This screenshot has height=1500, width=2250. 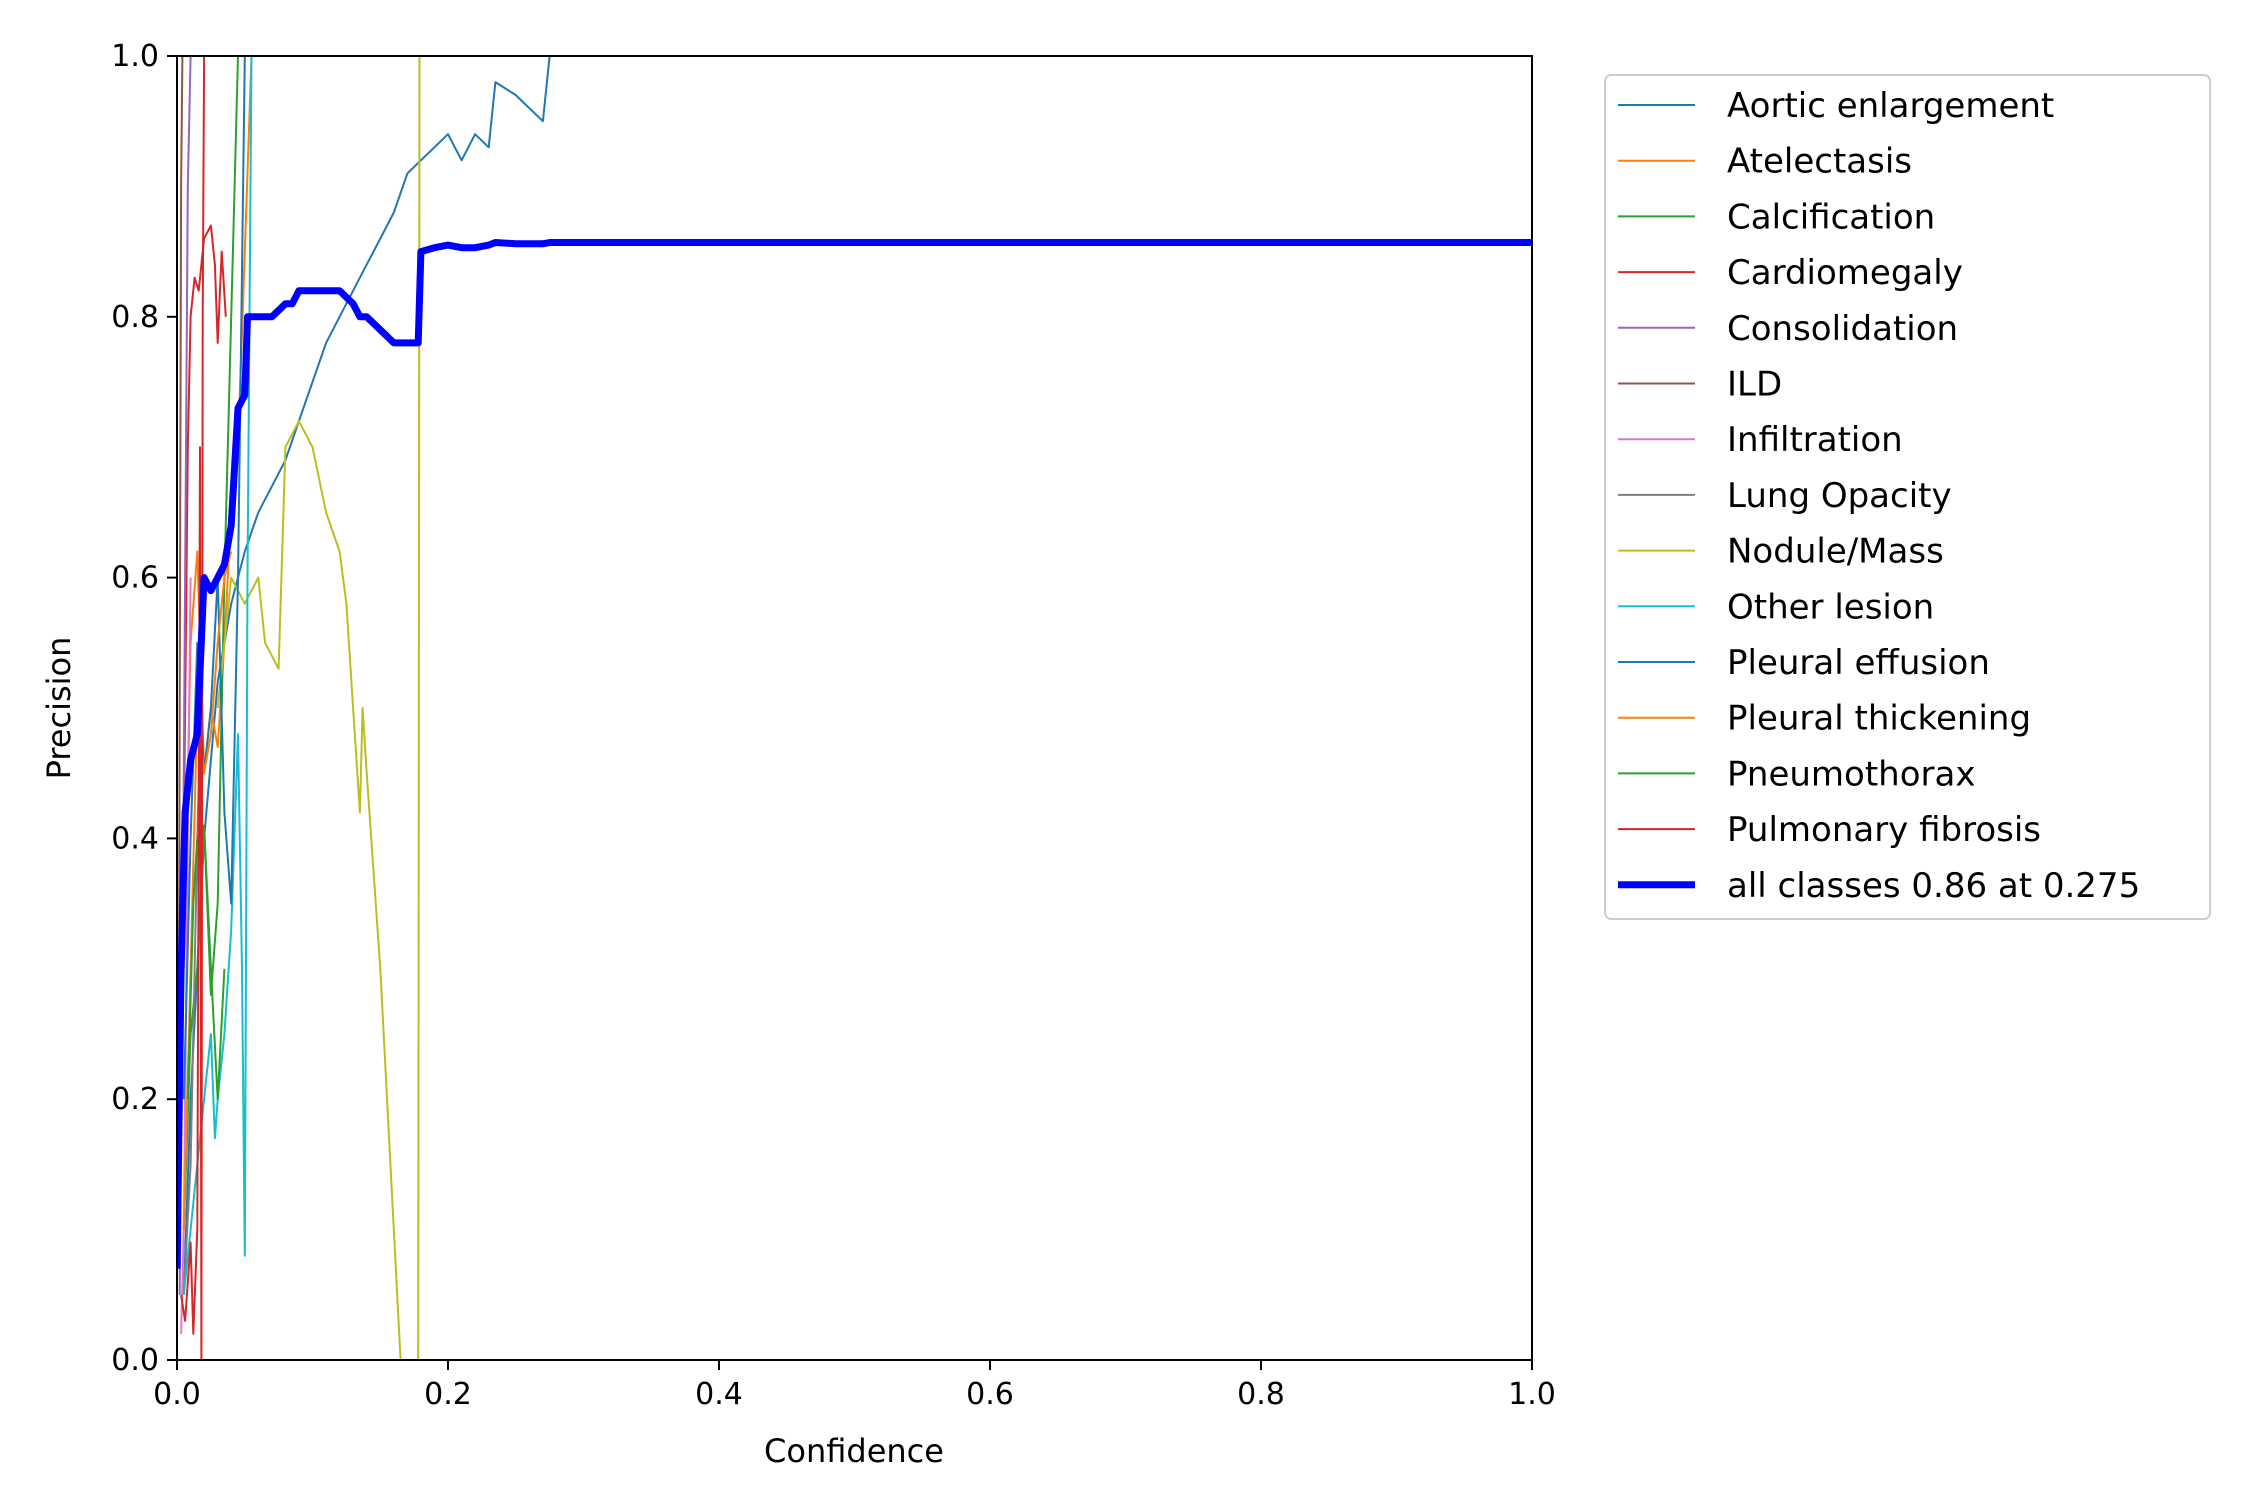 What do you see at coordinates (1879, 719) in the screenshot?
I see `legend-entry: Pleural thickening` at bounding box center [1879, 719].